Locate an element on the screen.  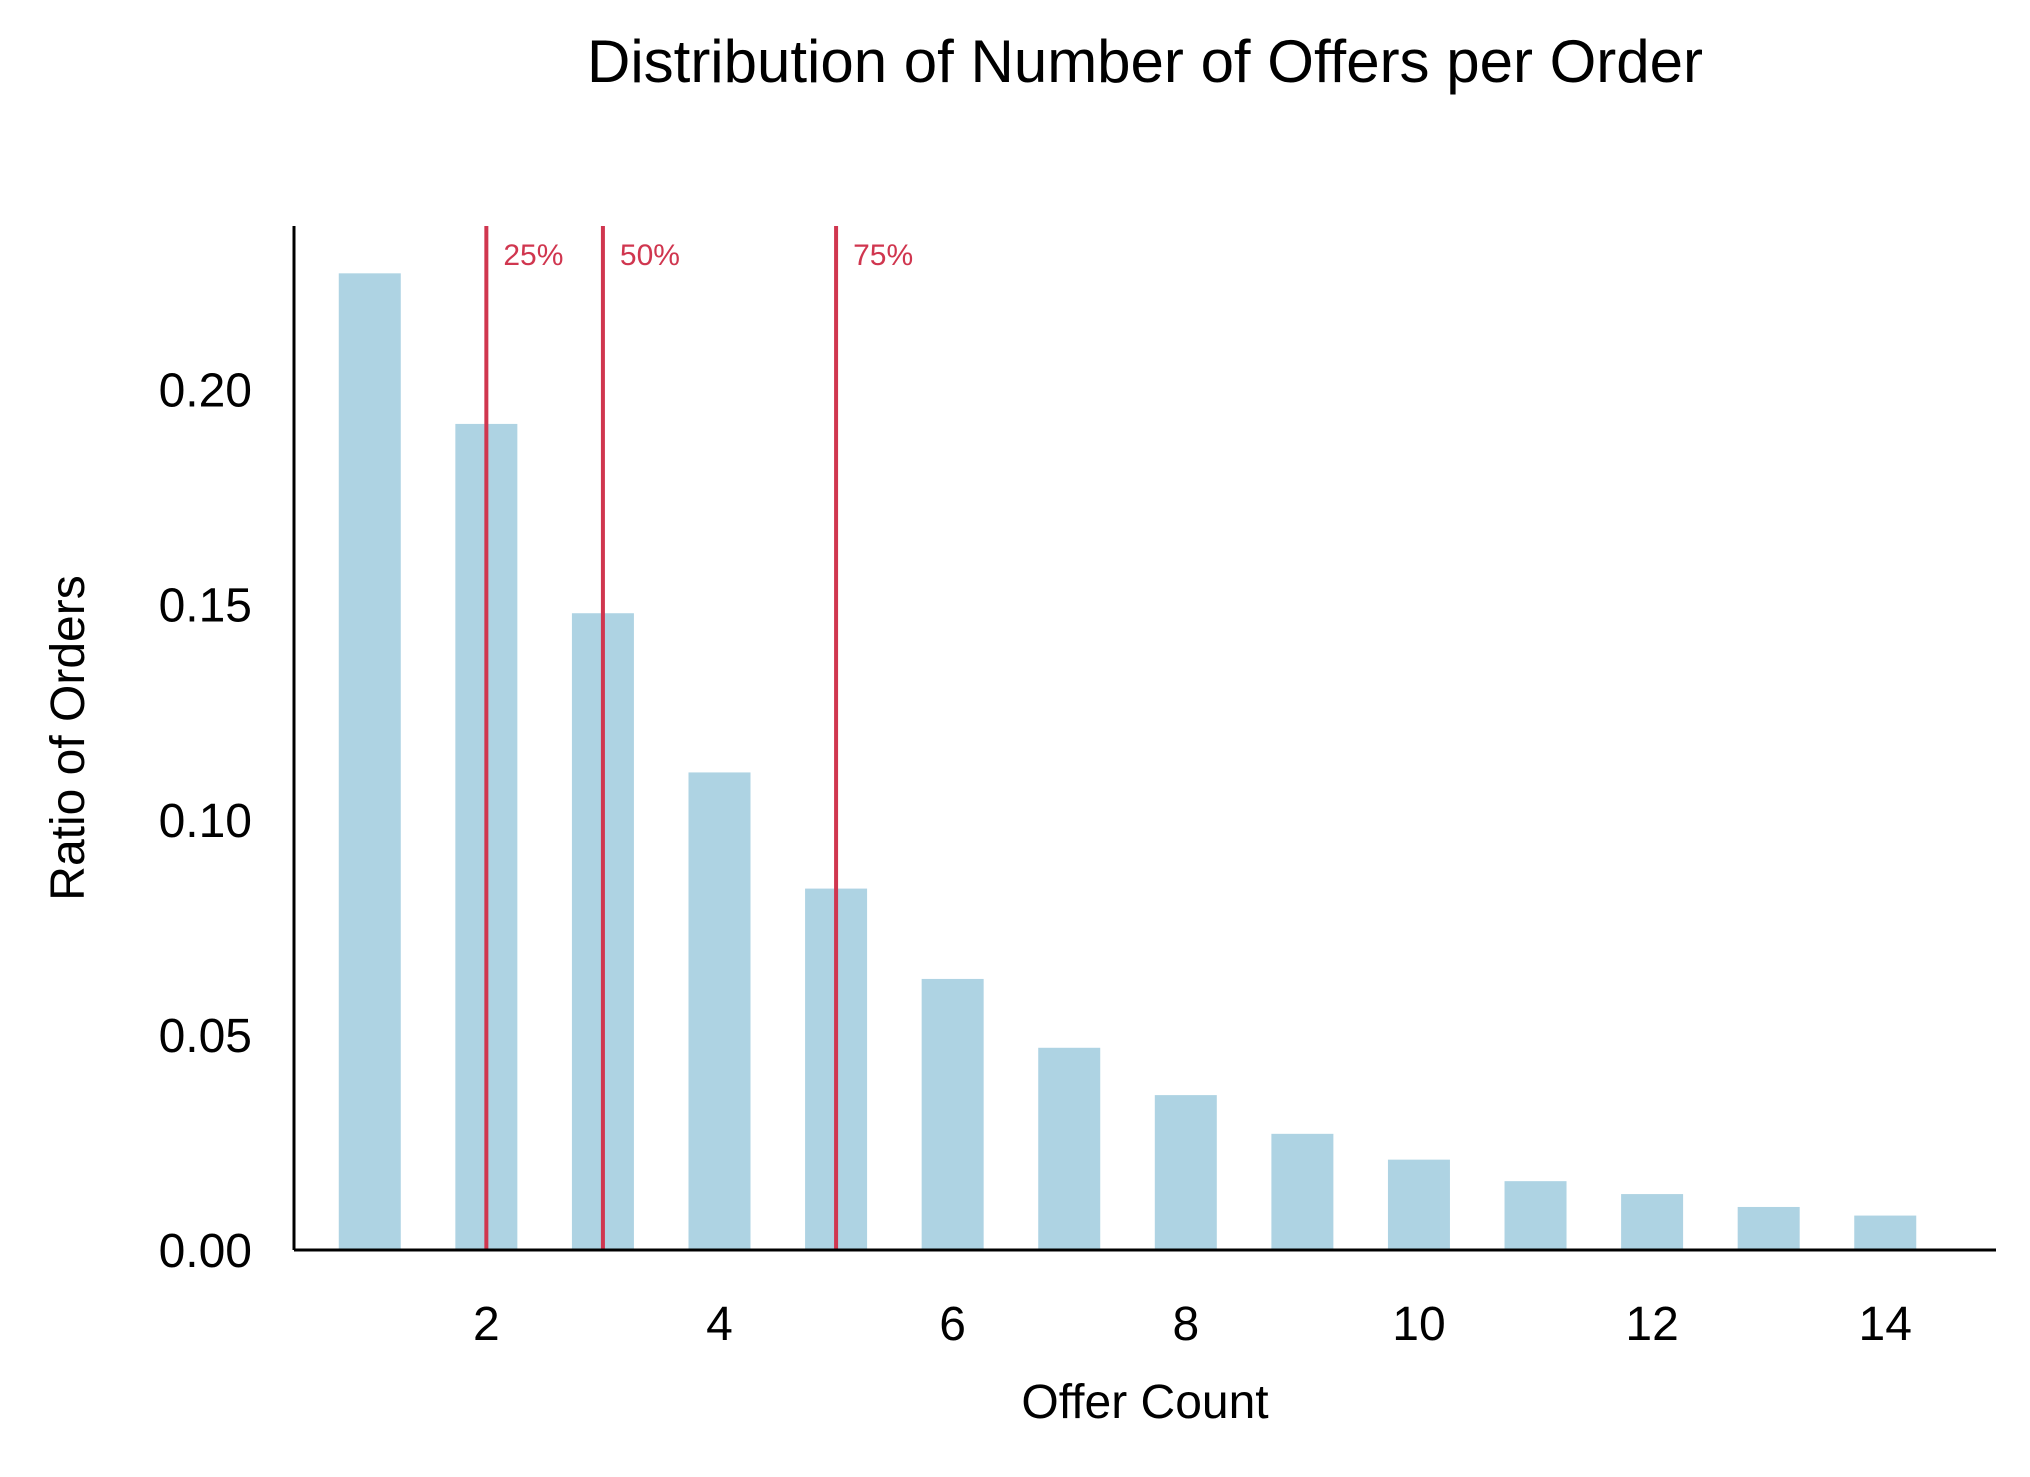
y-tick-label: 0.10 is located at coordinates (205, 821).